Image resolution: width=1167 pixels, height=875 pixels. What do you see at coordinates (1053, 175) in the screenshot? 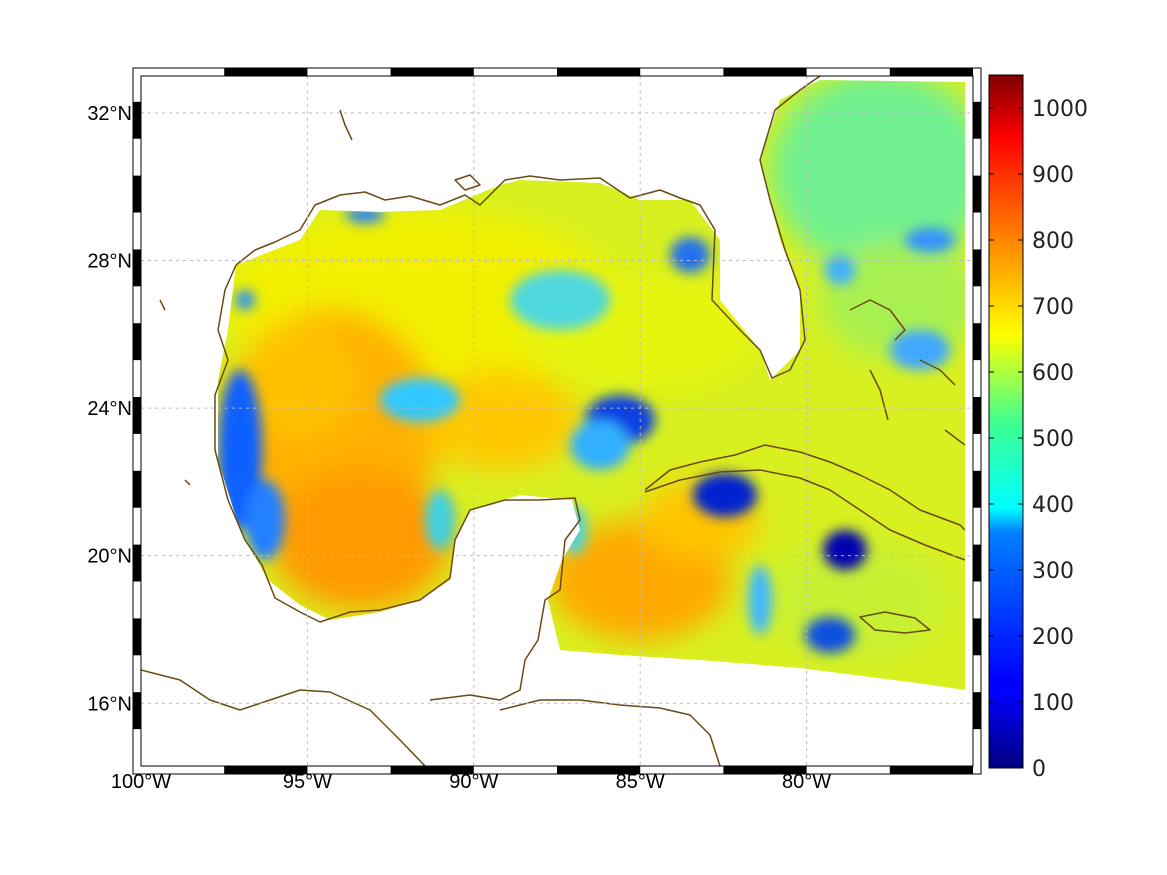
I see `colorbar-tick-label-9: 900` at bounding box center [1053, 175].